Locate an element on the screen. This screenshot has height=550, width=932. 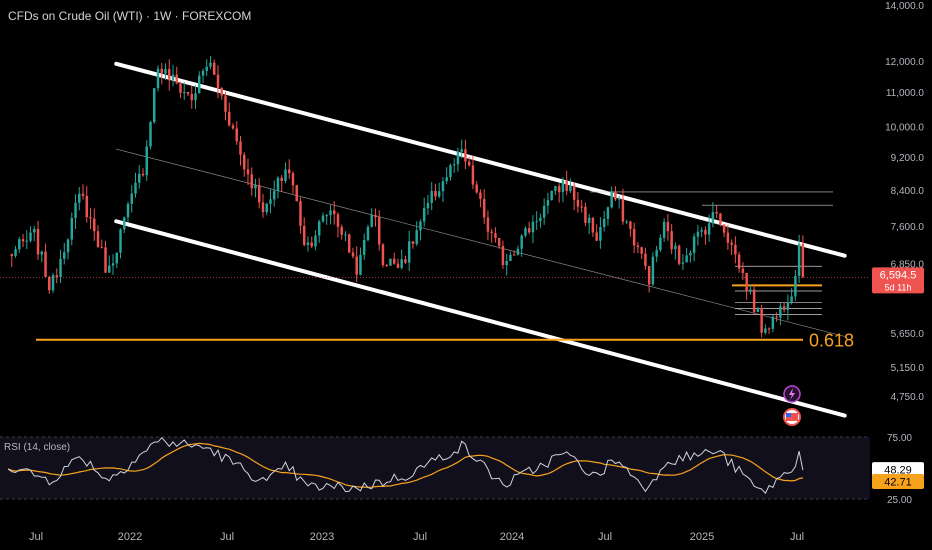
rsi-badge-2: 42.71 is located at coordinates (898, 483).